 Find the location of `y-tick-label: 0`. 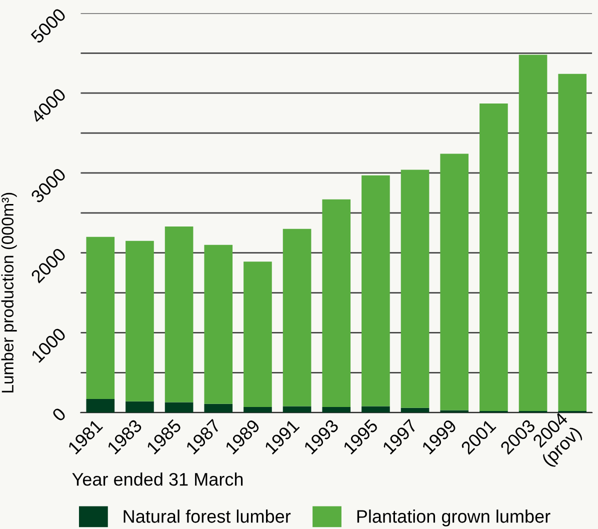

y-tick-label: 0 is located at coordinates (59, 414).